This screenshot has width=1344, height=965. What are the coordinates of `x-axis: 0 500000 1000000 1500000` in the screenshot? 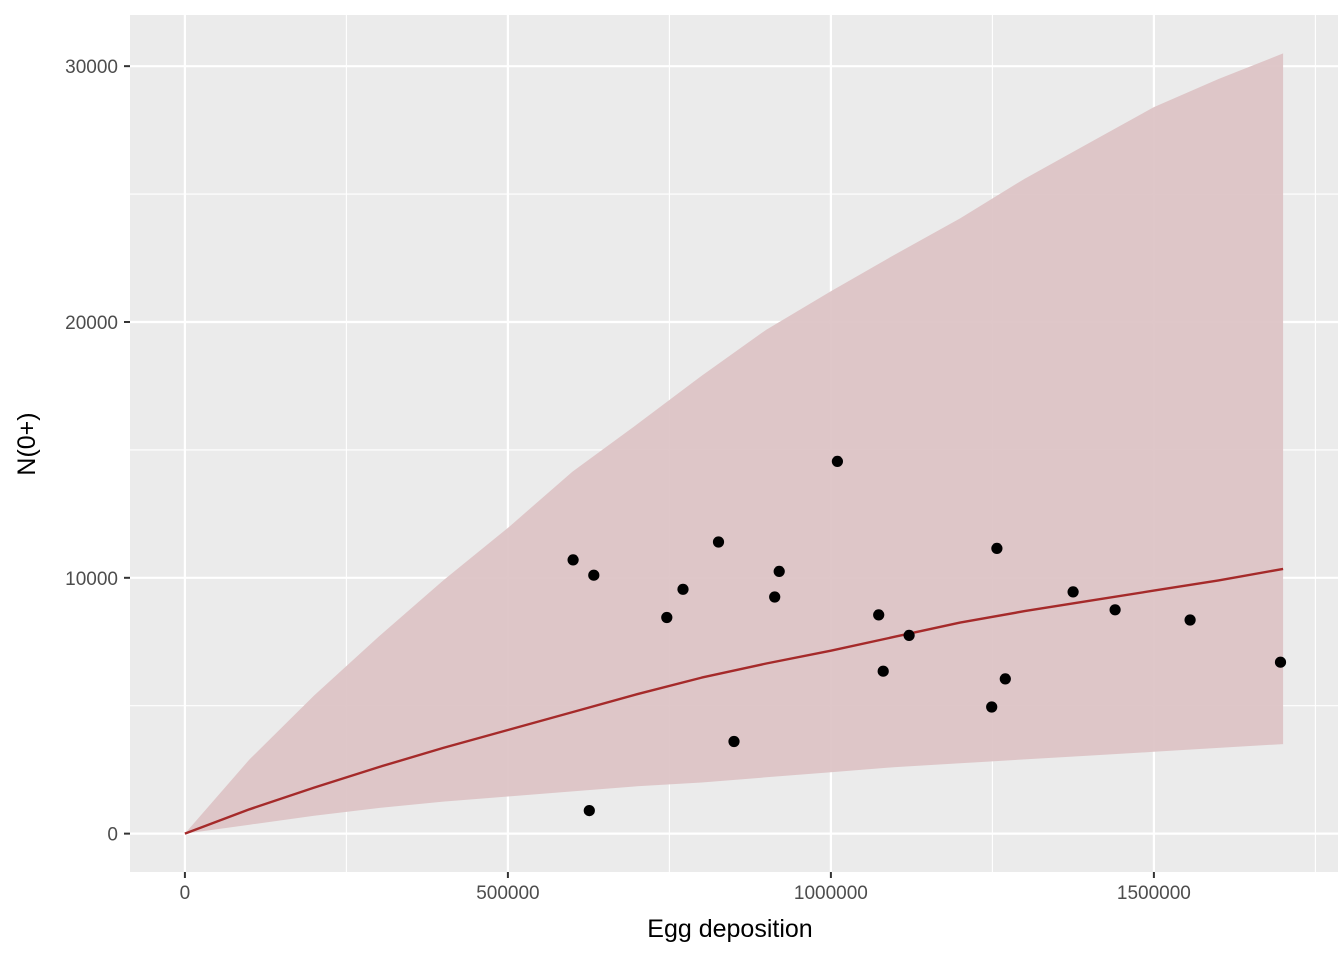 It's located at (685, 888).